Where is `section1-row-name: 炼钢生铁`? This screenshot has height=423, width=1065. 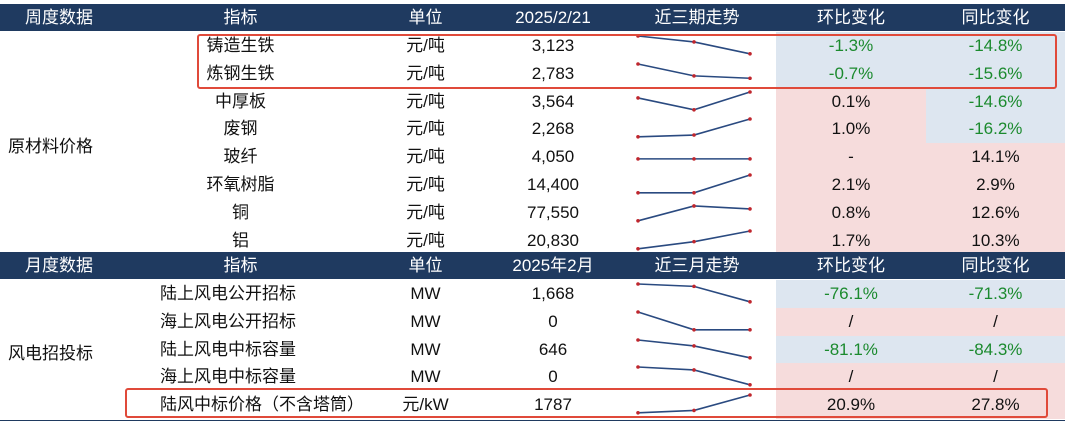
section1-row-name: 炼钢生铁 is located at coordinates (240, 73).